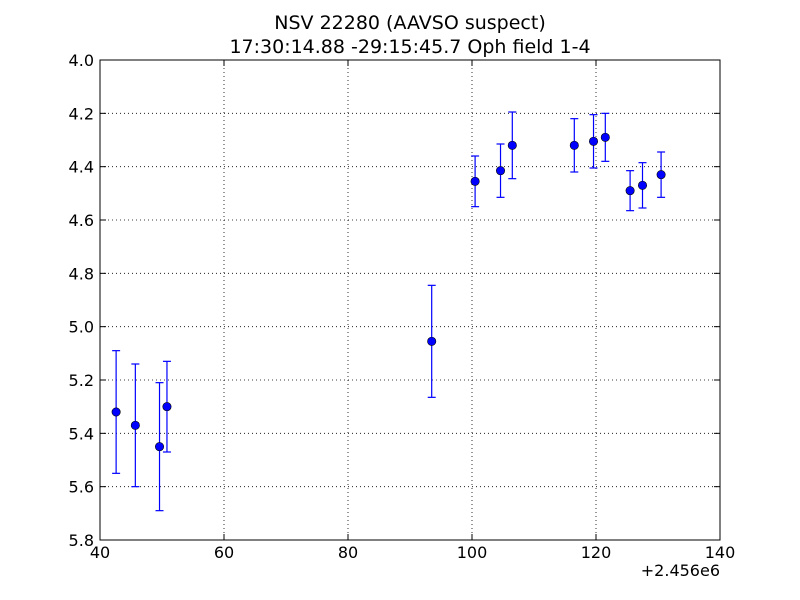 This screenshot has height=600, width=800. I want to click on x-tick-label: 140, so click(720, 552).